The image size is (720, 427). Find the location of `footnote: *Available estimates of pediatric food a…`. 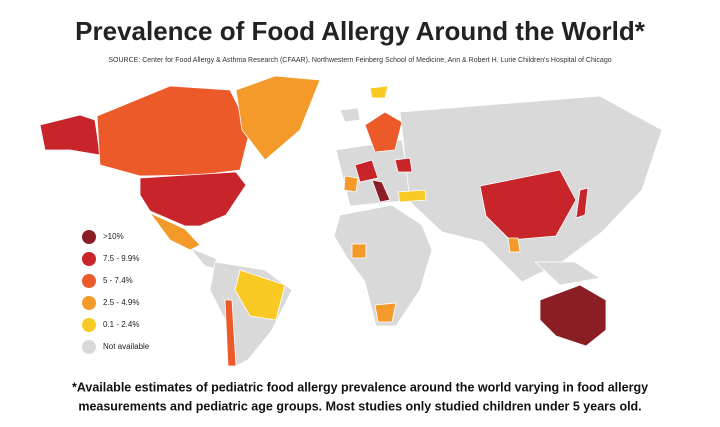

footnote: *Available estimates of pediatric food a… is located at coordinates (360, 387).